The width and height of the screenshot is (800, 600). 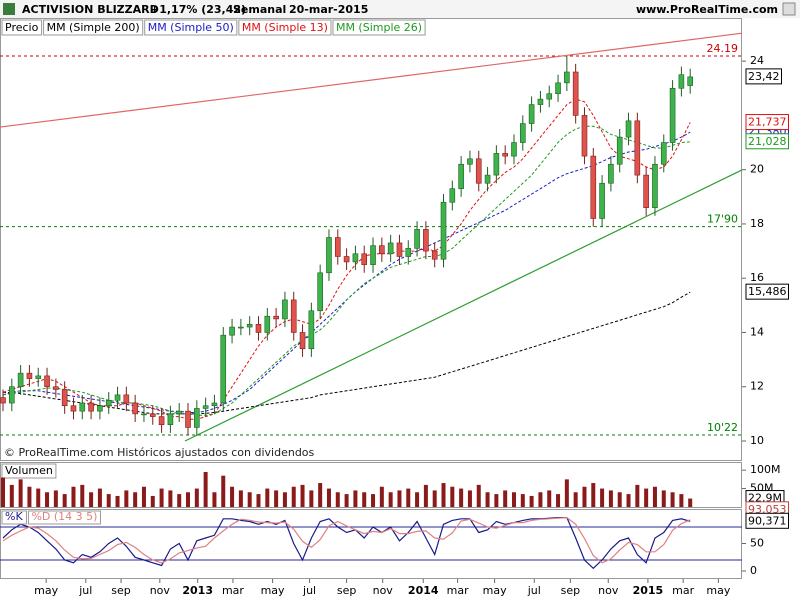 What do you see at coordinates (328, 9) in the screenshot?
I see `date: 20-mar-2015` at bounding box center [328, 9].